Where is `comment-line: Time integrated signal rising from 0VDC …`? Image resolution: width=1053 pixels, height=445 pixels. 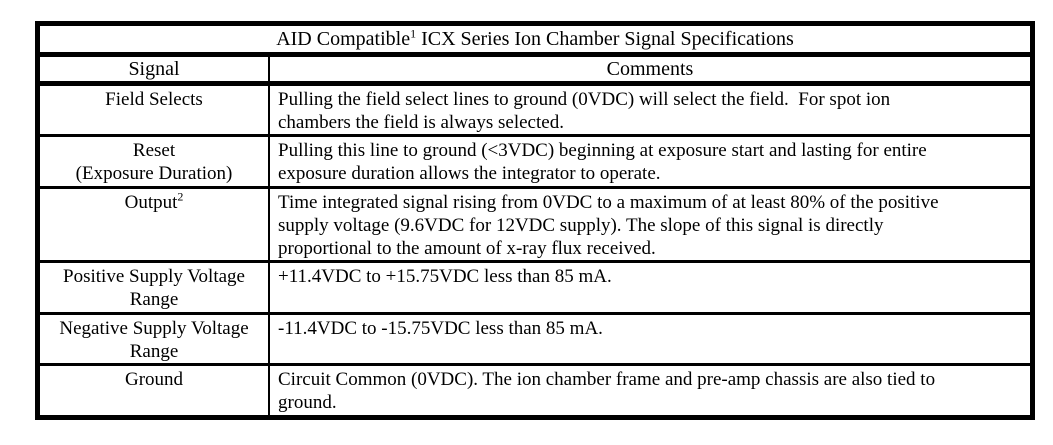
comment-line: Time integrated signal rising from 0VDC … is located at coordinates (608, 202).